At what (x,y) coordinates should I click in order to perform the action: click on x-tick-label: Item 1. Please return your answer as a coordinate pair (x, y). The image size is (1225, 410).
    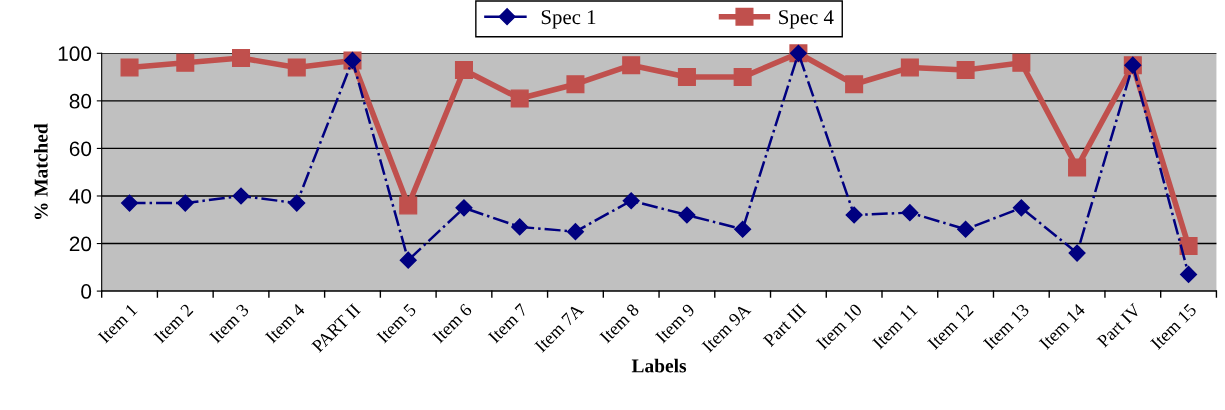
    Looking at the image, I should click on (117, 323).